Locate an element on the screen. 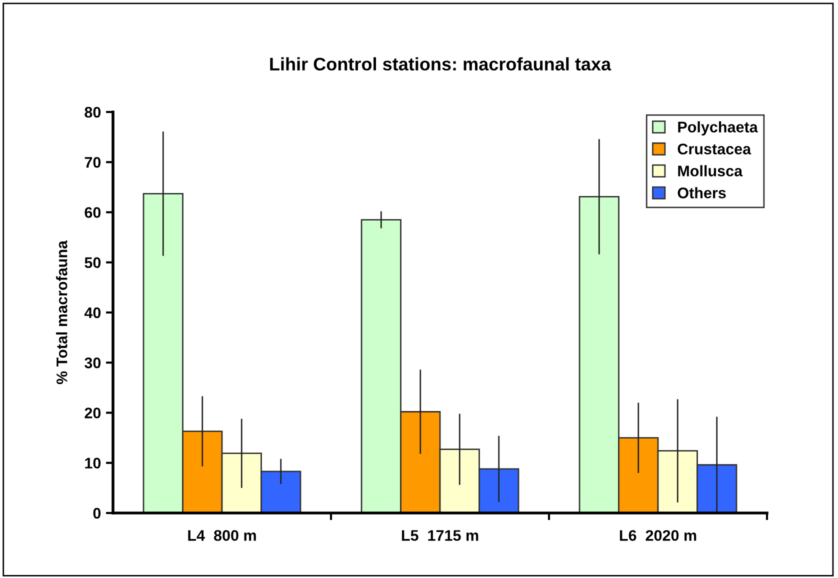  y-tick-label: 40 is located at coordinates (92, 312).